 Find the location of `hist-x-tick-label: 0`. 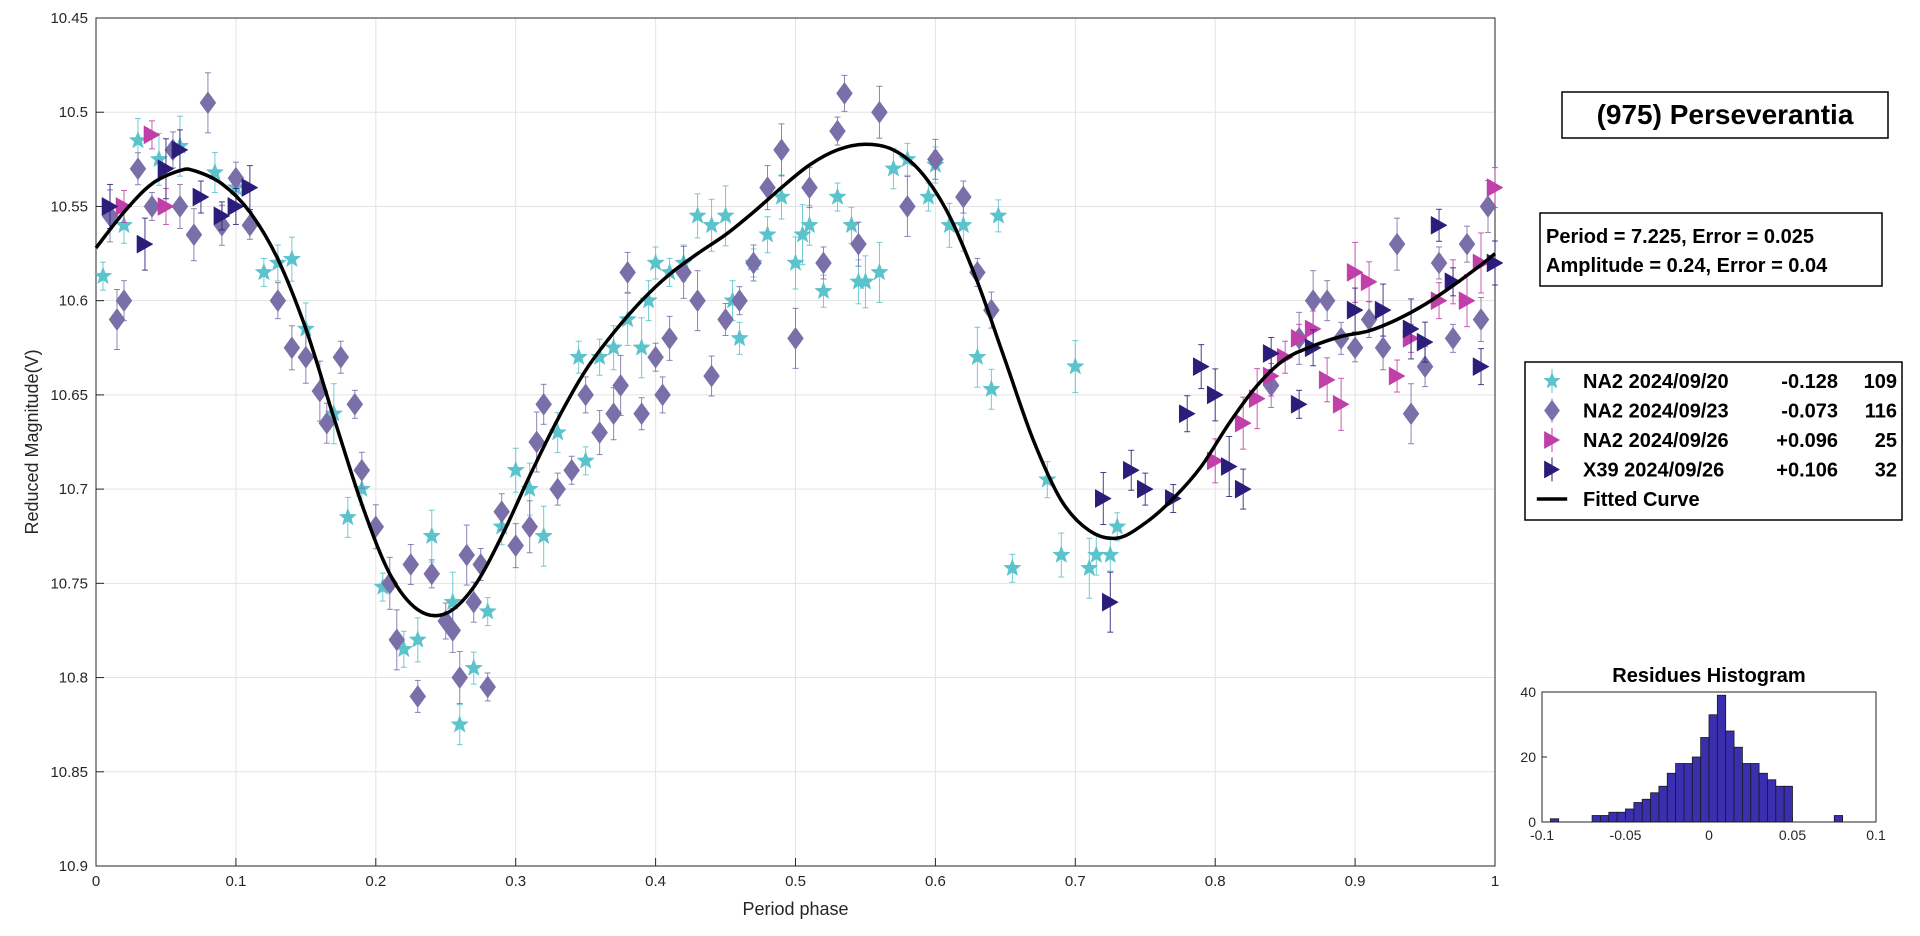

hist-x-tick-label: 0 is located at coordinates (1709, 835).